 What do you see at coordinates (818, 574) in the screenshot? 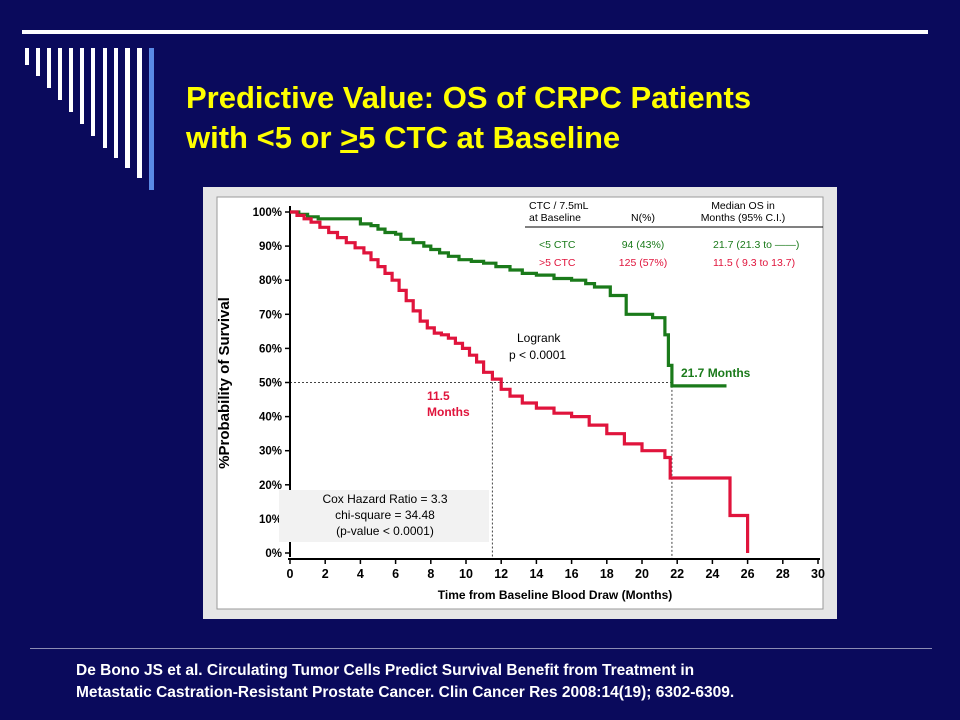
I see `x-tick-label: 30` at bounding box center [818, 574].